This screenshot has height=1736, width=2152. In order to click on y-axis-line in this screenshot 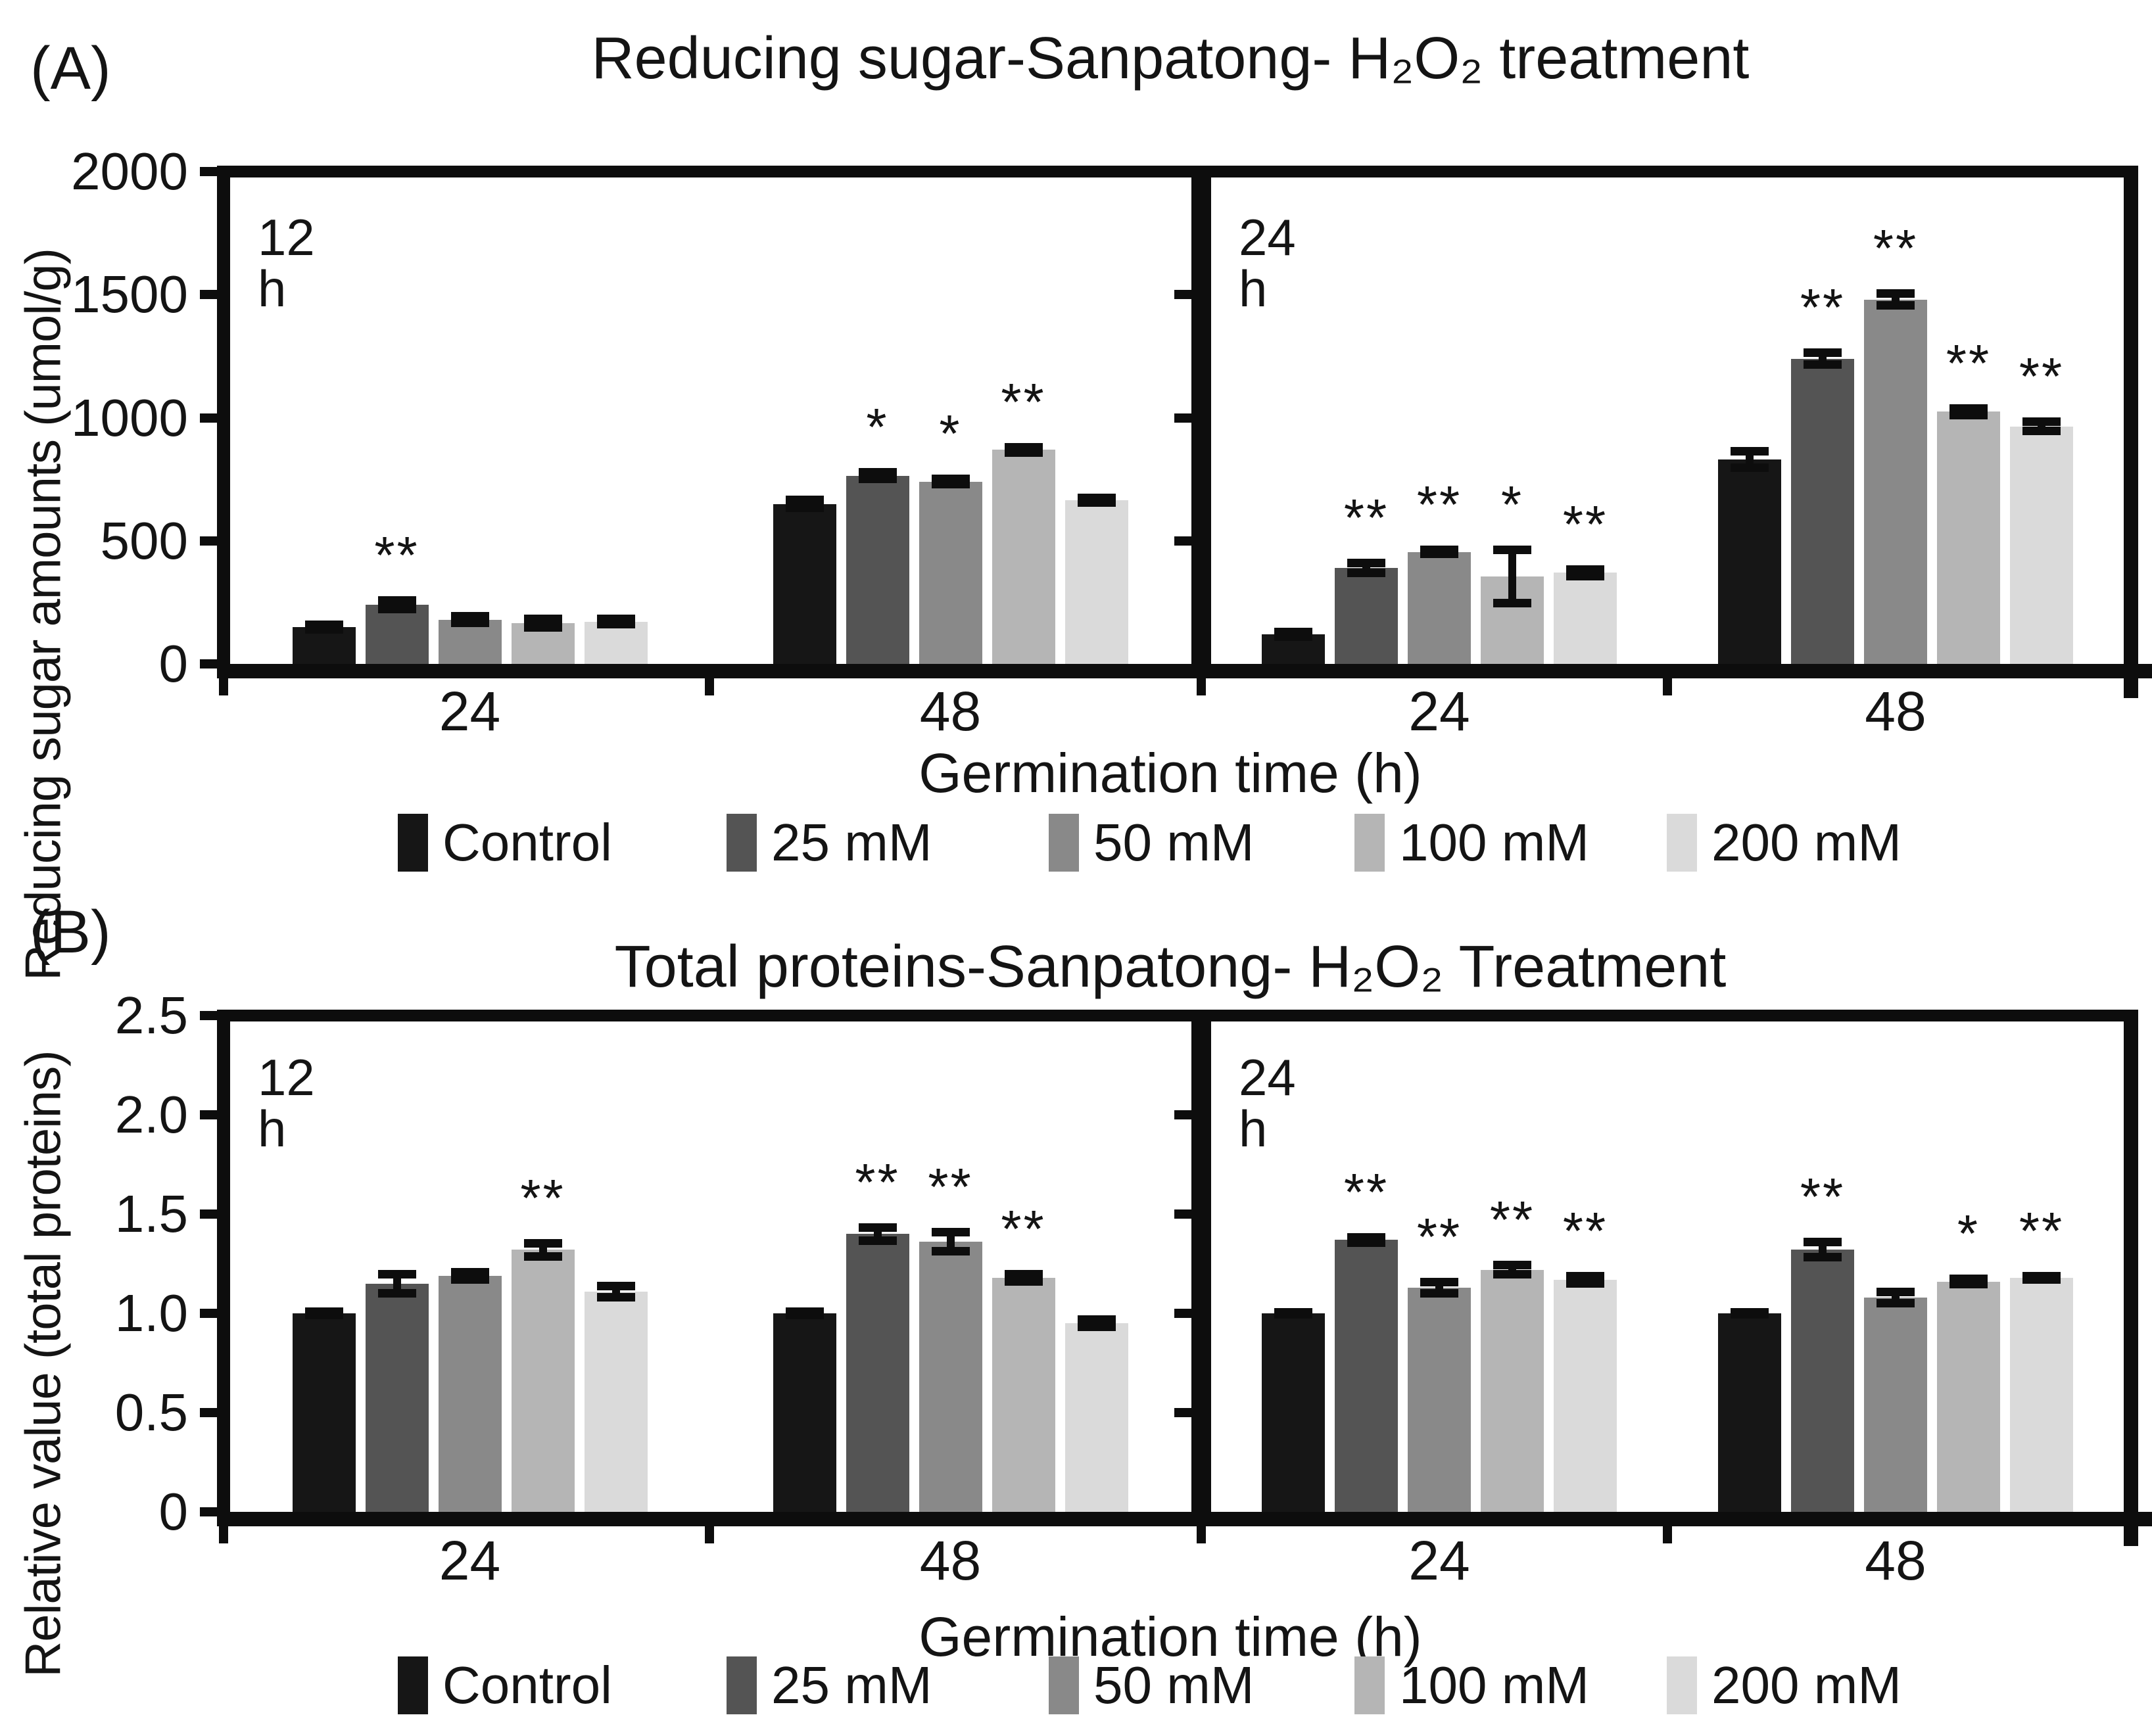, I will do `click(224, 1268)`.